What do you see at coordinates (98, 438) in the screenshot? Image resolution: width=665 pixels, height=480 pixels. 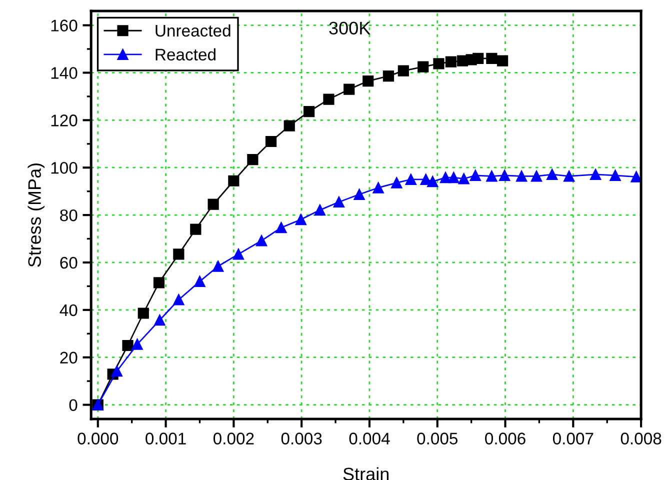 I see `x-tick-label: 0.000` at bounding box center [98, 438].